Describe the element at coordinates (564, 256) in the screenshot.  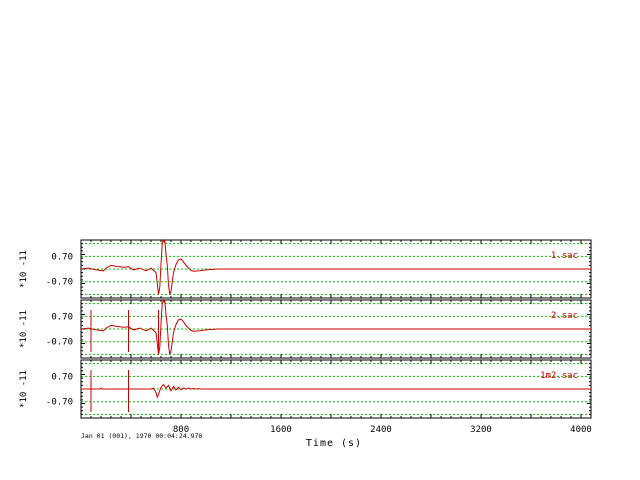
I see `trace-filename: 1.sac` at that location.